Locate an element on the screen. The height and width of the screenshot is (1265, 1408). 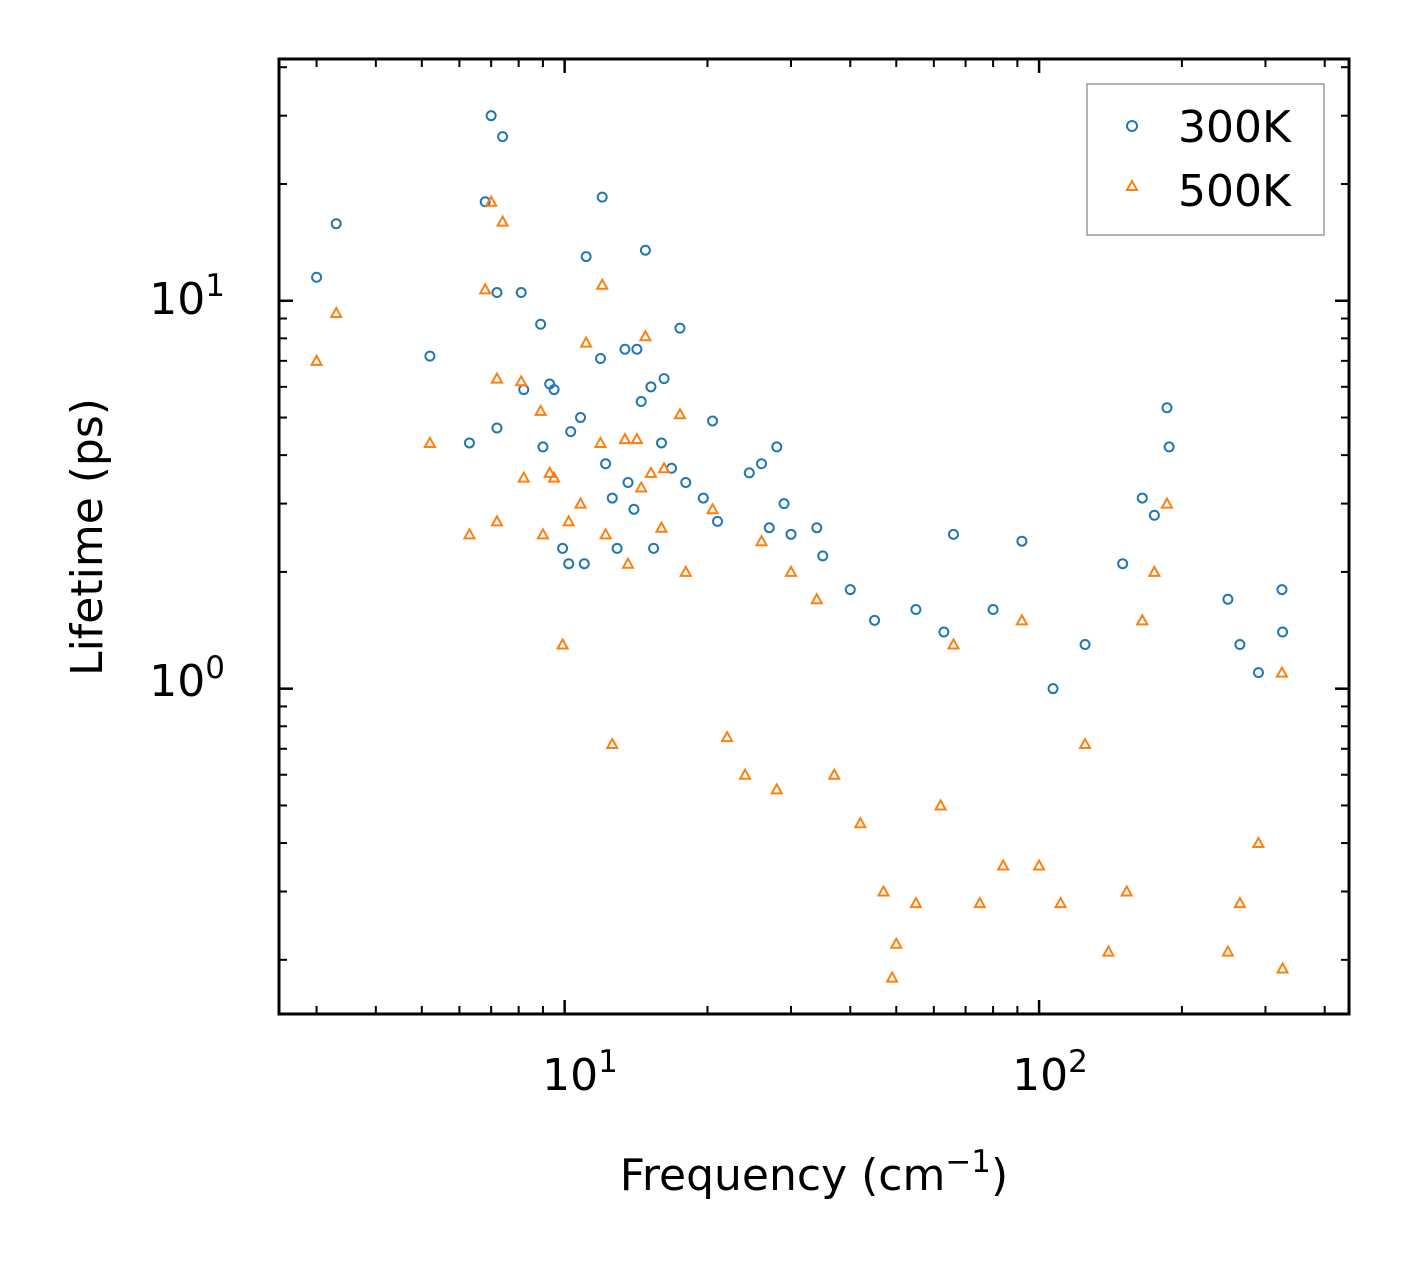
legend-marker-500k is located at coordinates (1132, 184).